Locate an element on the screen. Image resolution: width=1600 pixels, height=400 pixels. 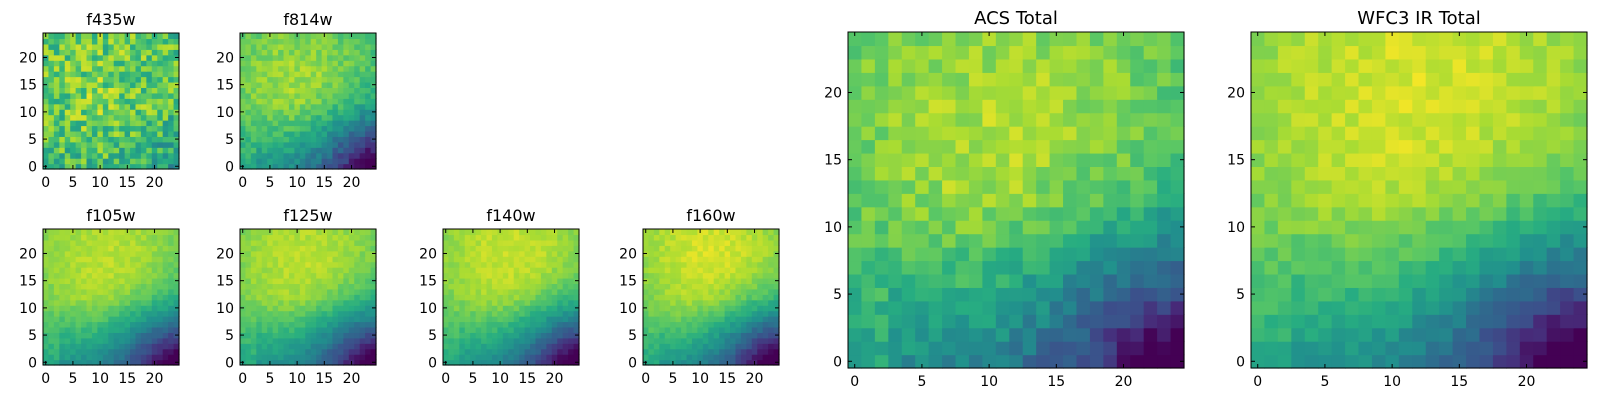
y-tick-label: 20 is located at coordinates (428, 255).